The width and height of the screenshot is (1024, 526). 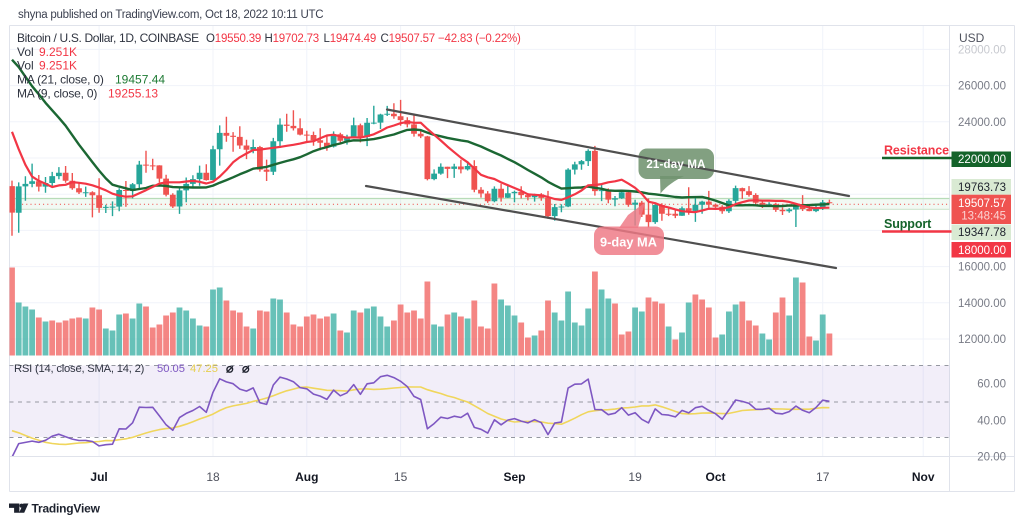 What do you see at coordinates (982, 50) in the screenshot?
I see `svg-text: 28000.00` at bounding box center [982, 50].